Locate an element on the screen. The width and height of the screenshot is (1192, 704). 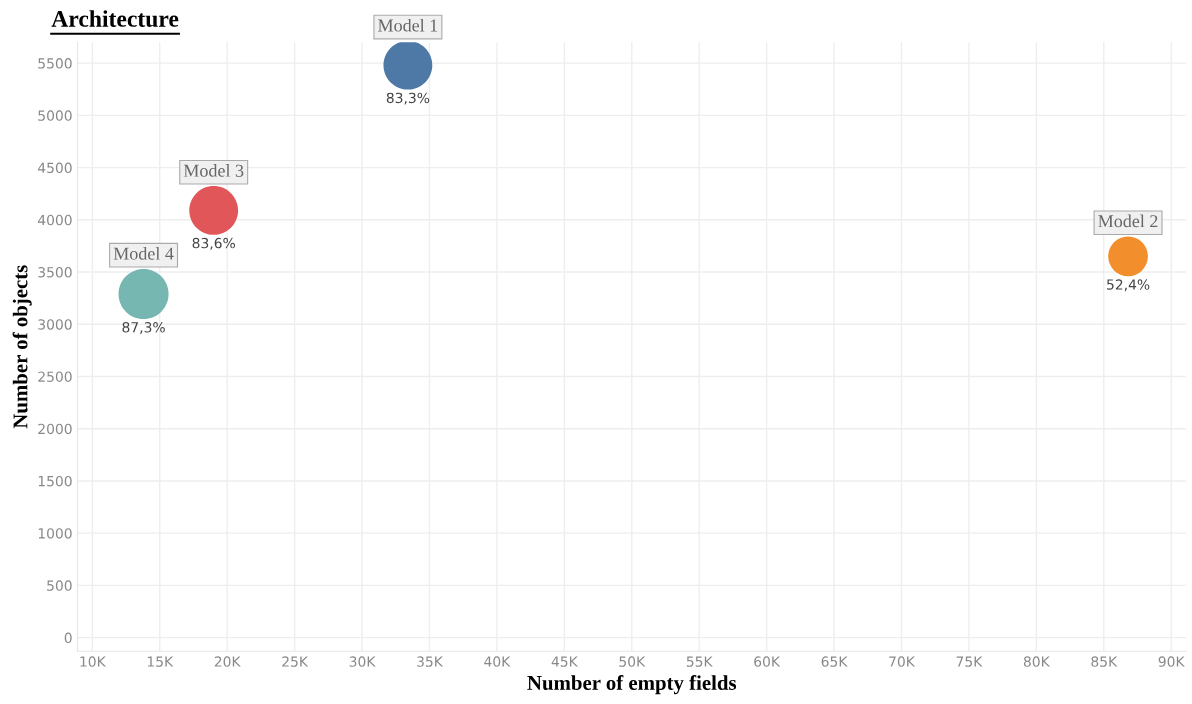
x-tick-label: 50K is located at coordinates (632, 661).